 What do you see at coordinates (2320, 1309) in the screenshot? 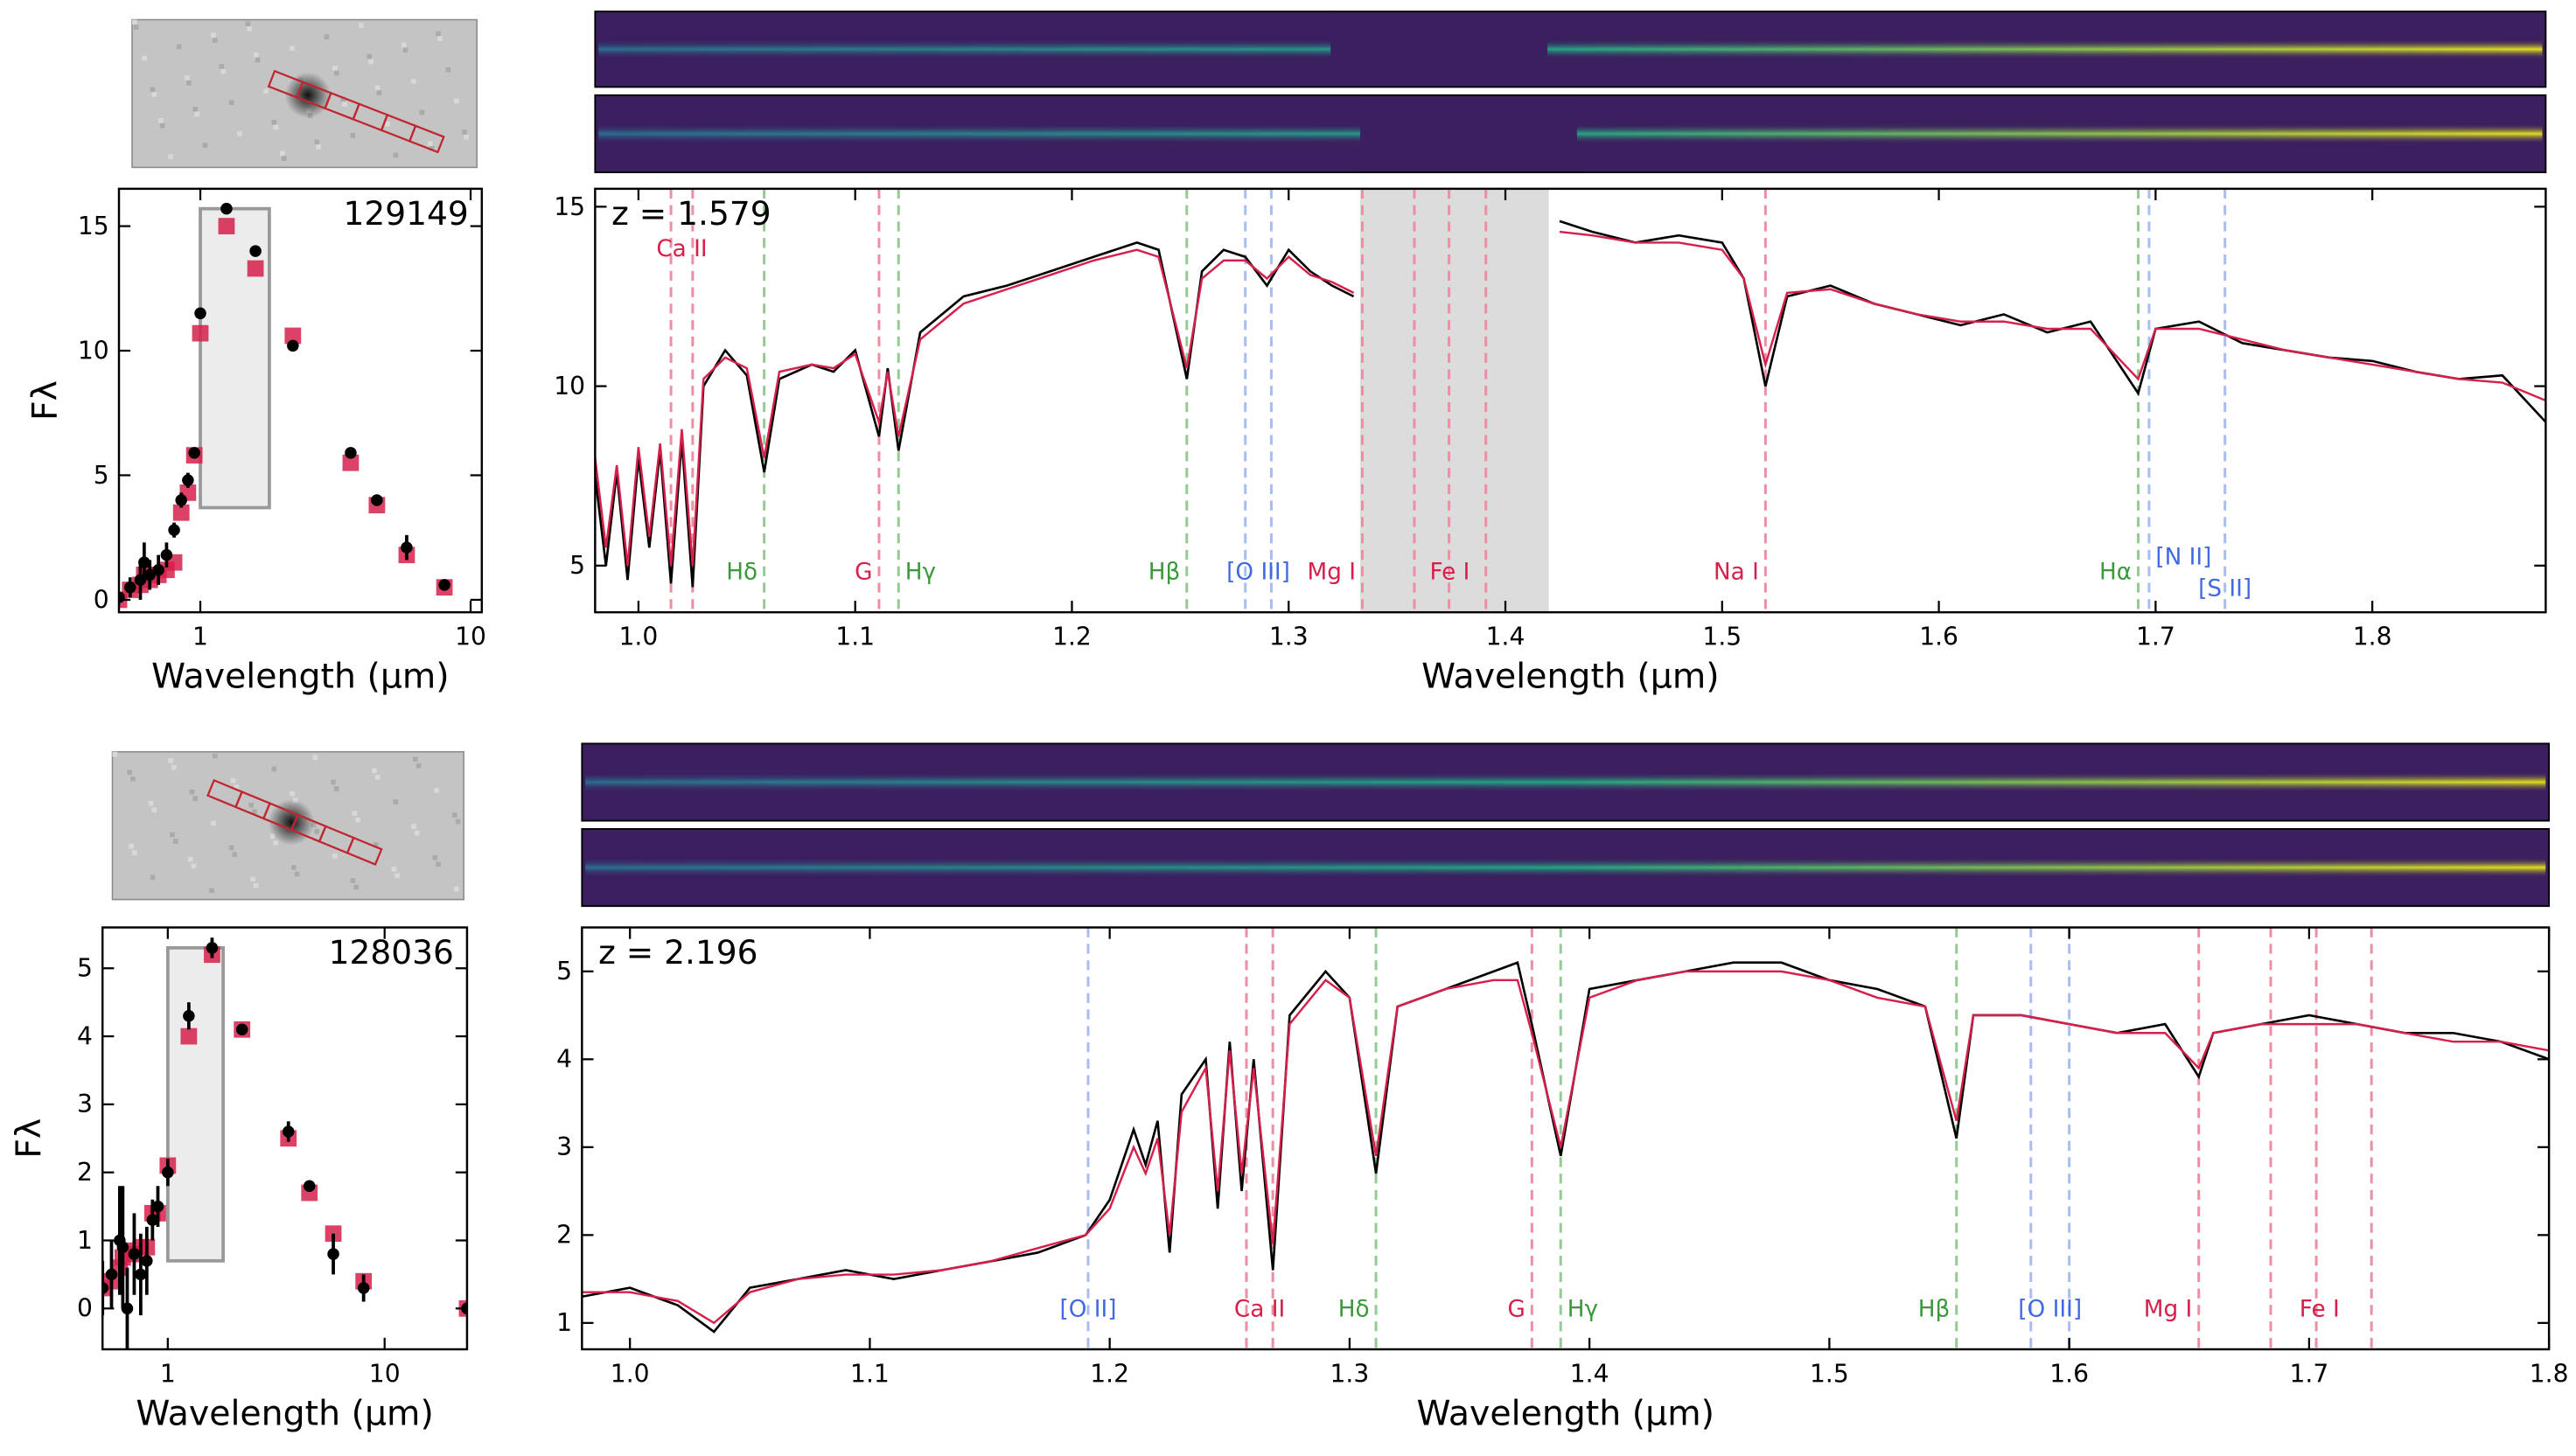
I see `line-label: Fe I` at bounding box center [2320, 1309].